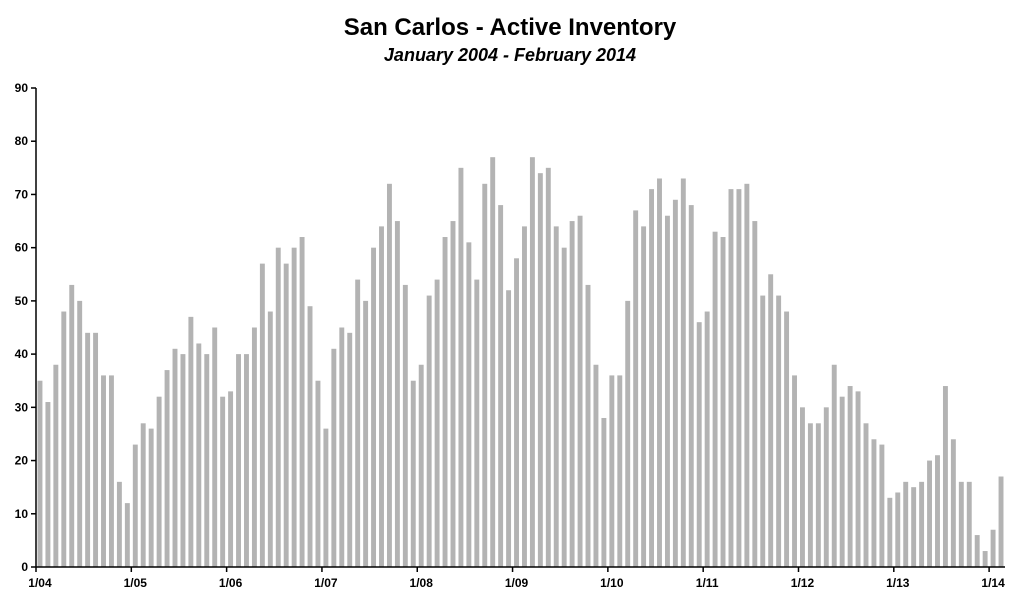  What do you see at coordinates (231, 583) in the screenshot?
I see `x-tick-label: 1/06` at bounding box center [231, 583].